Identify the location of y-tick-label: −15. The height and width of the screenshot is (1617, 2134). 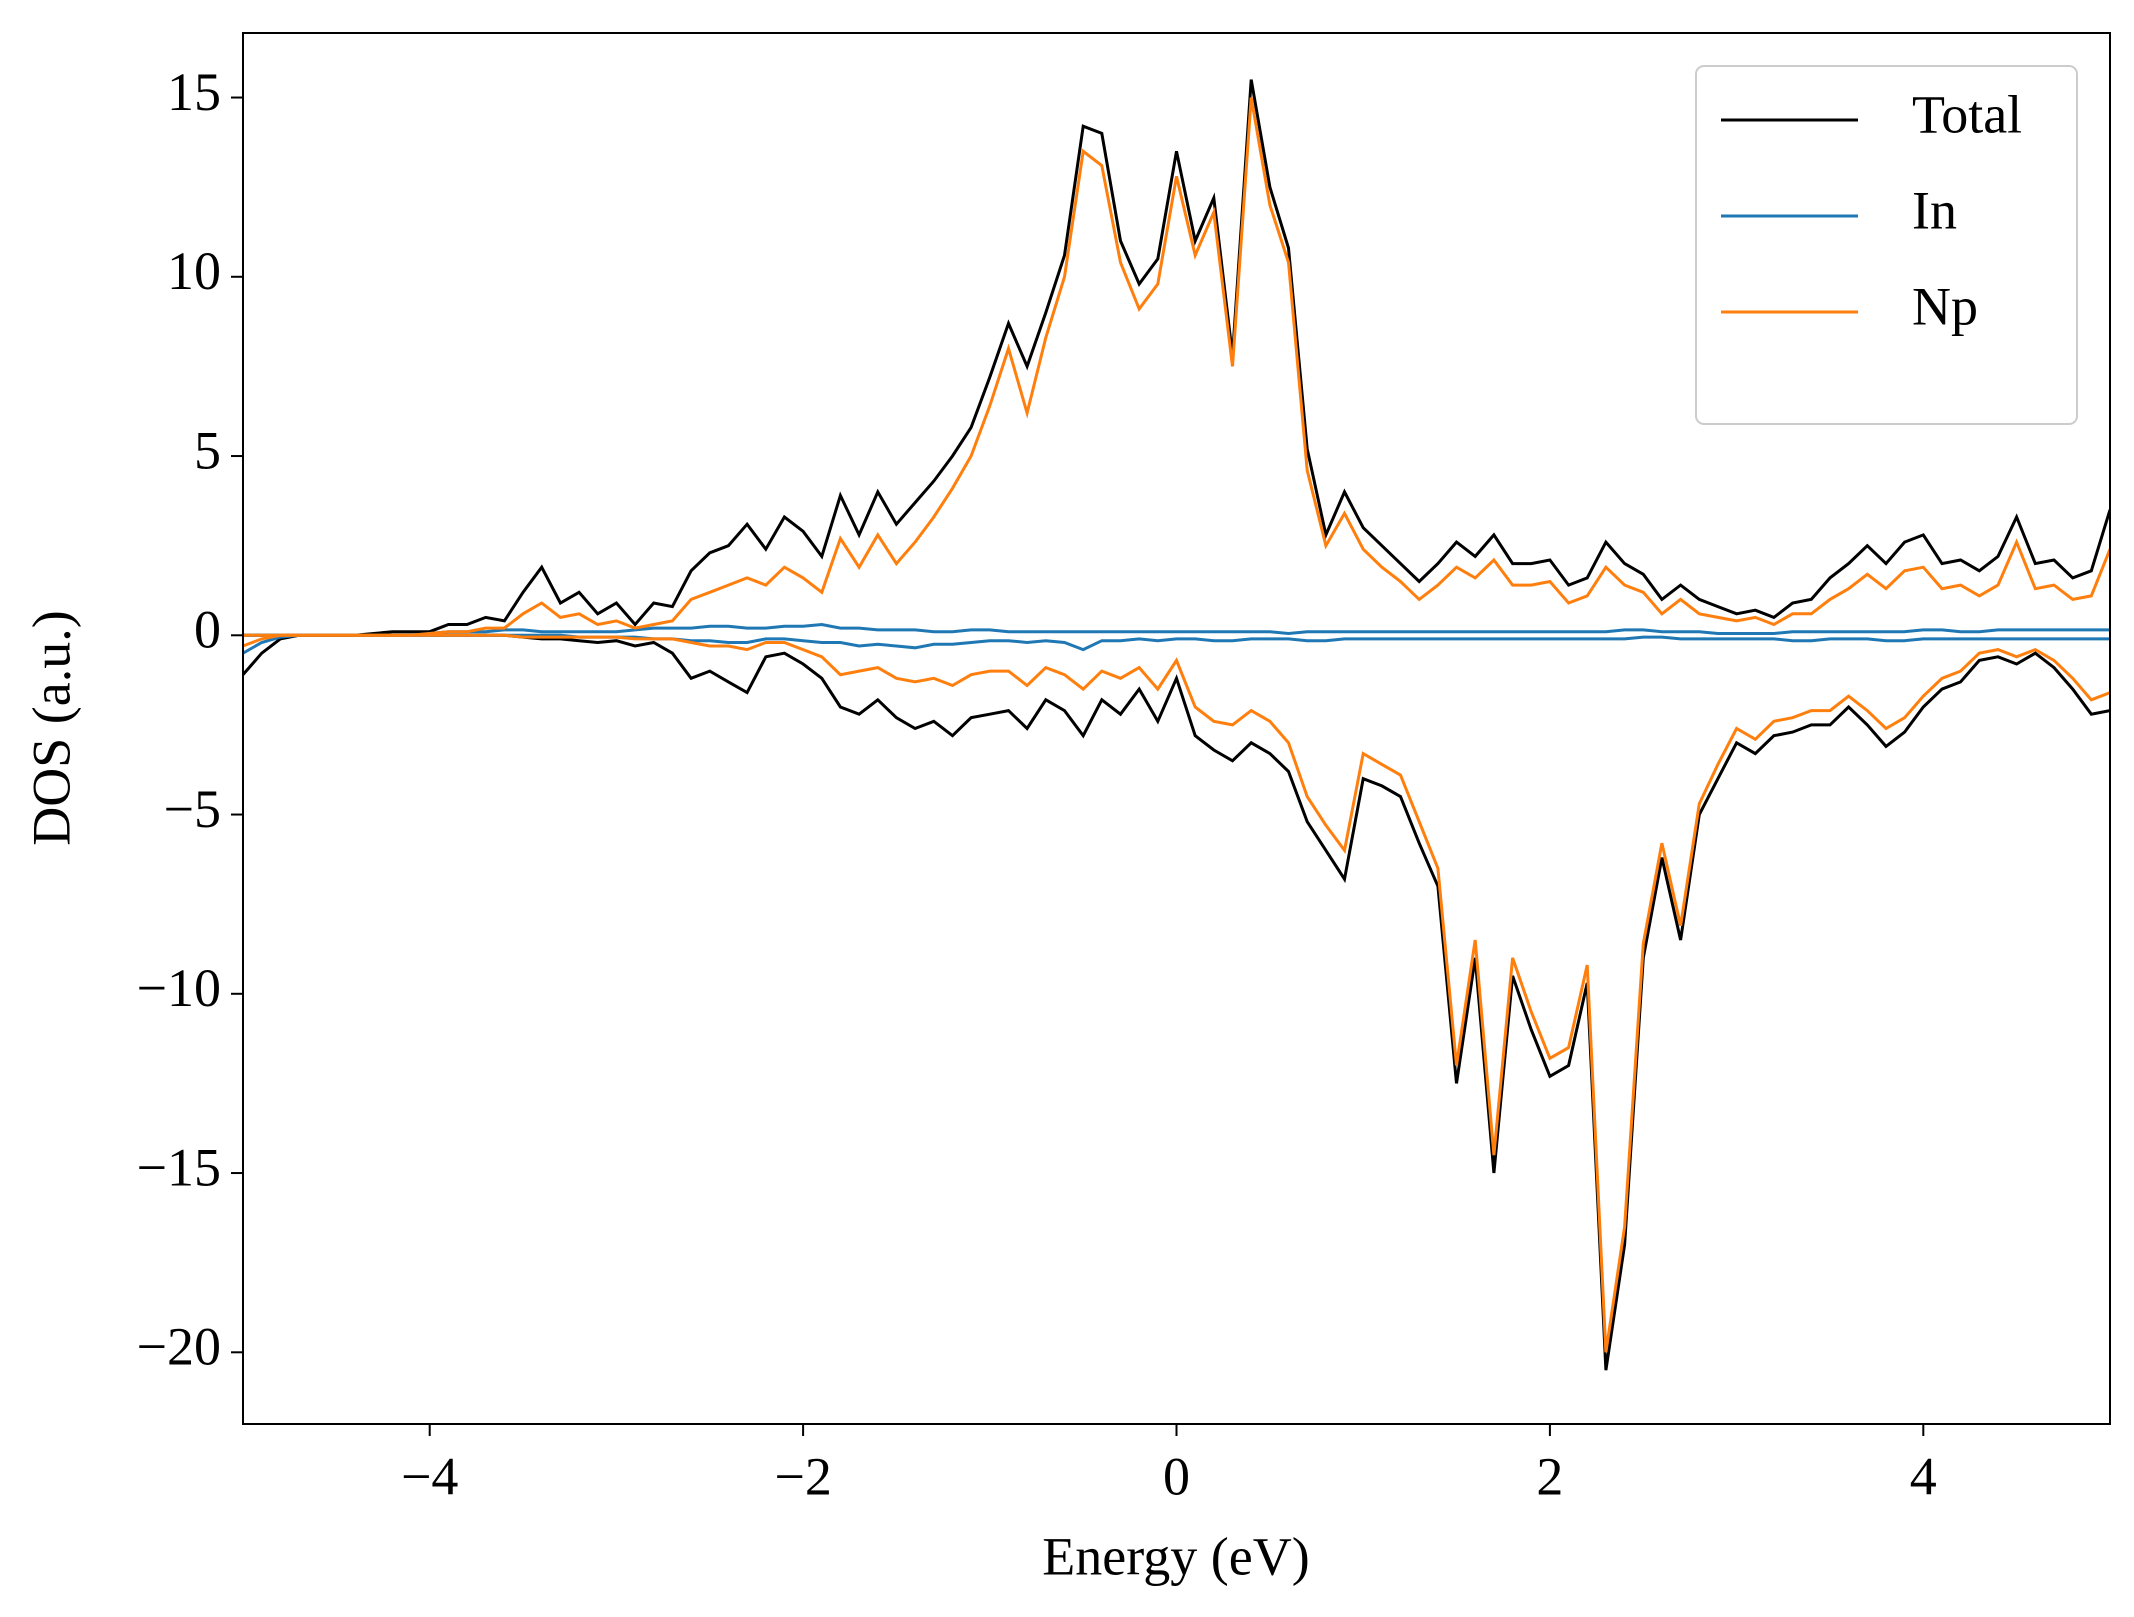
(179, 1167).